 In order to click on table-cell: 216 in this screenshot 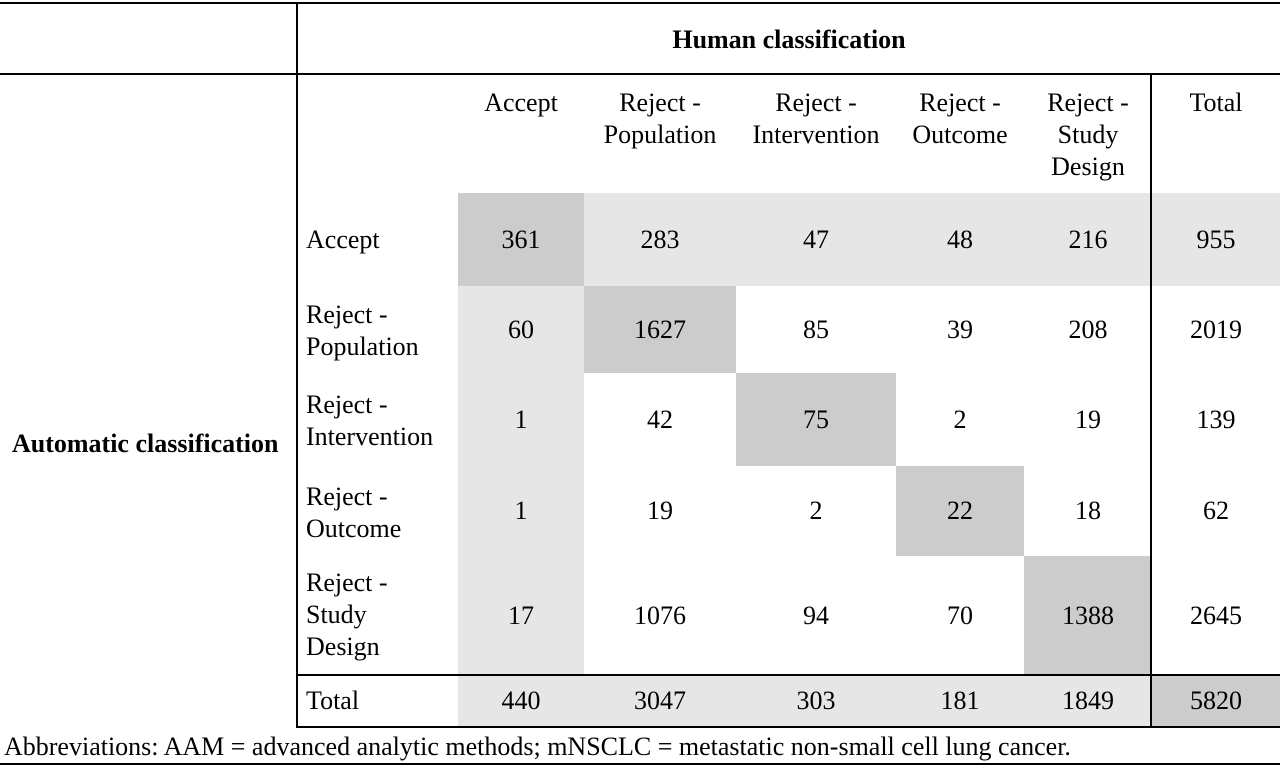, I will do `click(1088, 239)`.